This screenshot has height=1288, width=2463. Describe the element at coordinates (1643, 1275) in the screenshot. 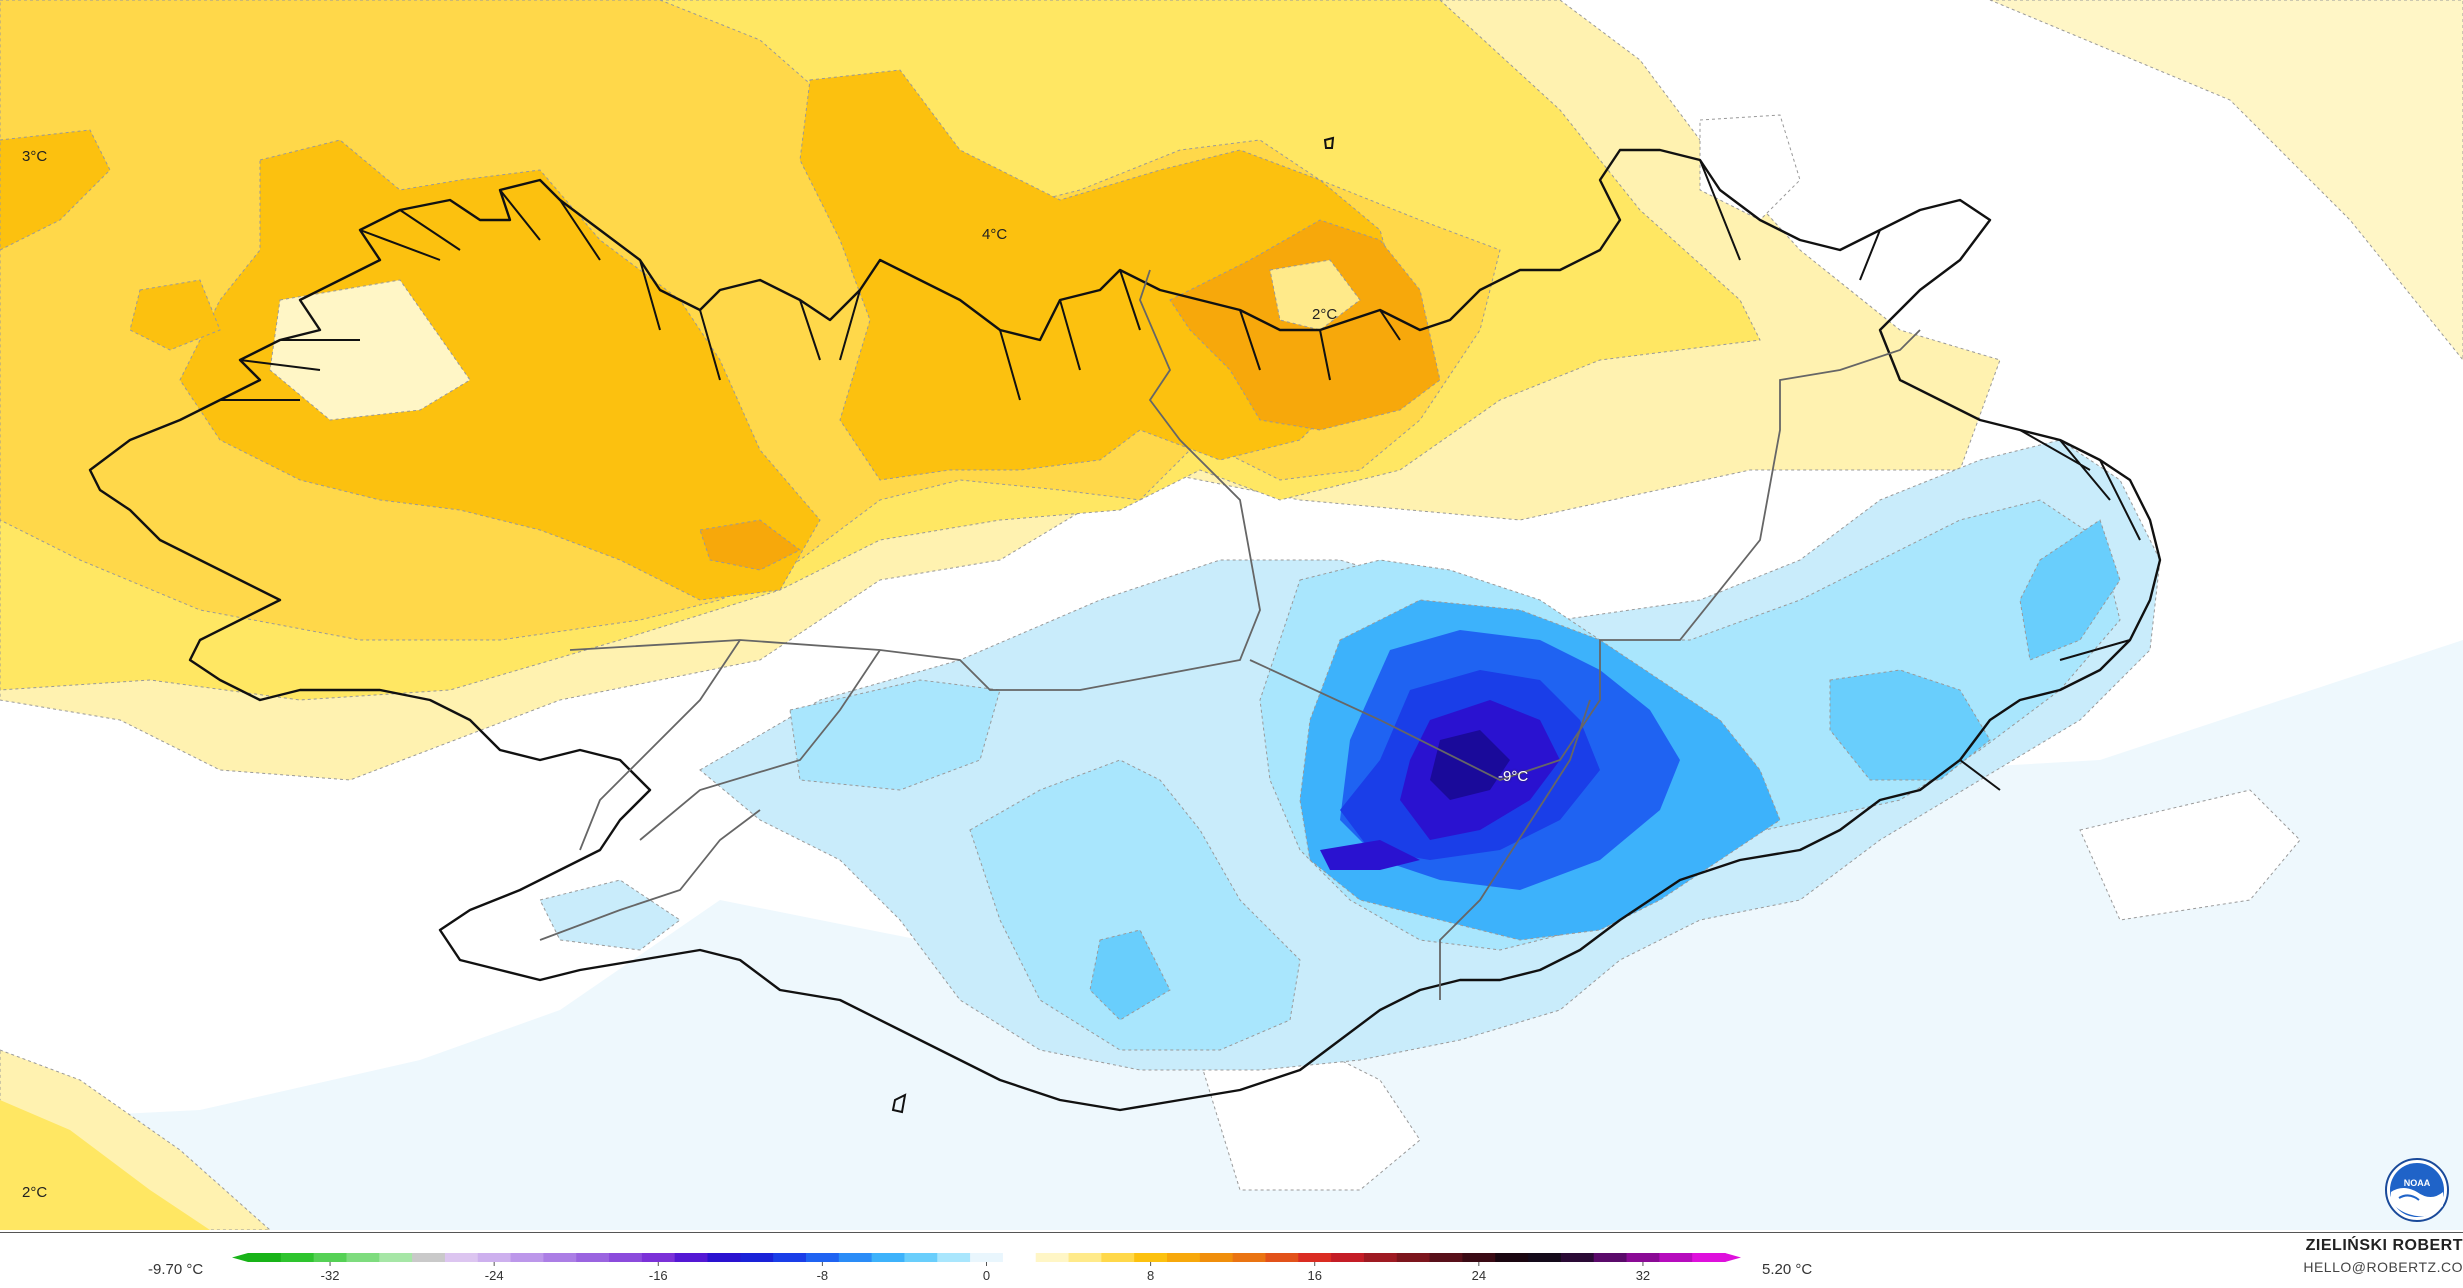

I see `legend-tick-label: 32` at that location.